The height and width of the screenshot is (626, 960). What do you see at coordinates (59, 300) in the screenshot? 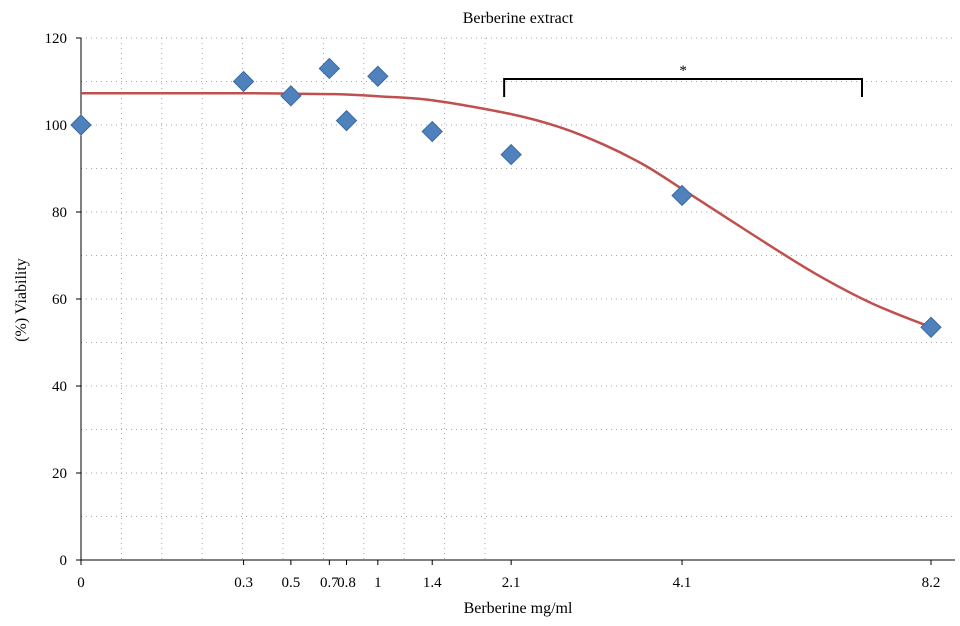
I see `y-tick-label: 60` at bounding box center [59, 300].